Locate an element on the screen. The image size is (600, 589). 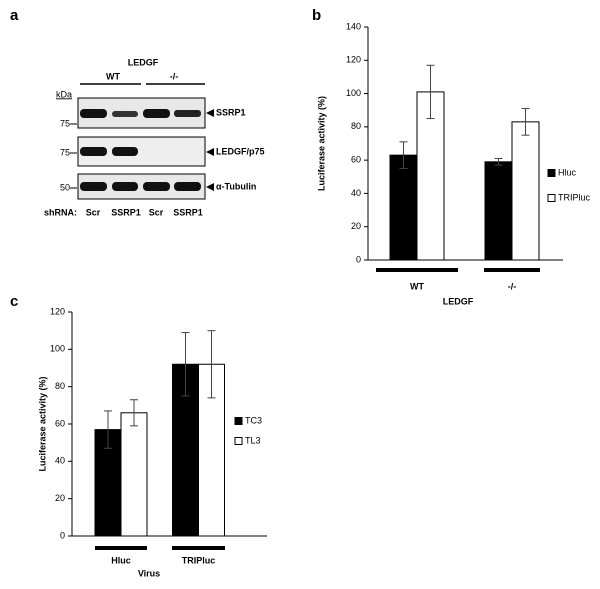
blot-group: -/- is located at coordinates (174, 76).